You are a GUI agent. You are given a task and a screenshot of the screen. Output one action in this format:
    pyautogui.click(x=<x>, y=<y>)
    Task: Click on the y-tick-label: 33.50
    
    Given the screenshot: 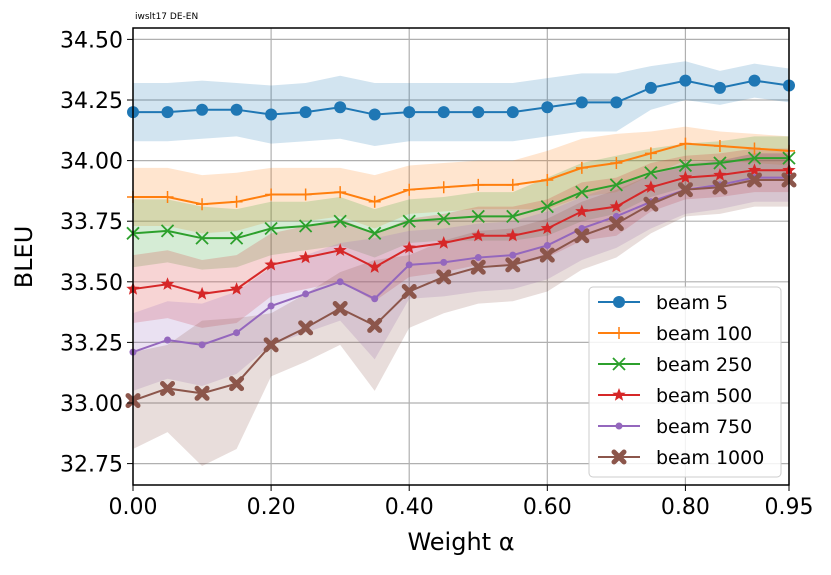 What is the action you would take?
    pyautogui.click(x=91, y=283)
    